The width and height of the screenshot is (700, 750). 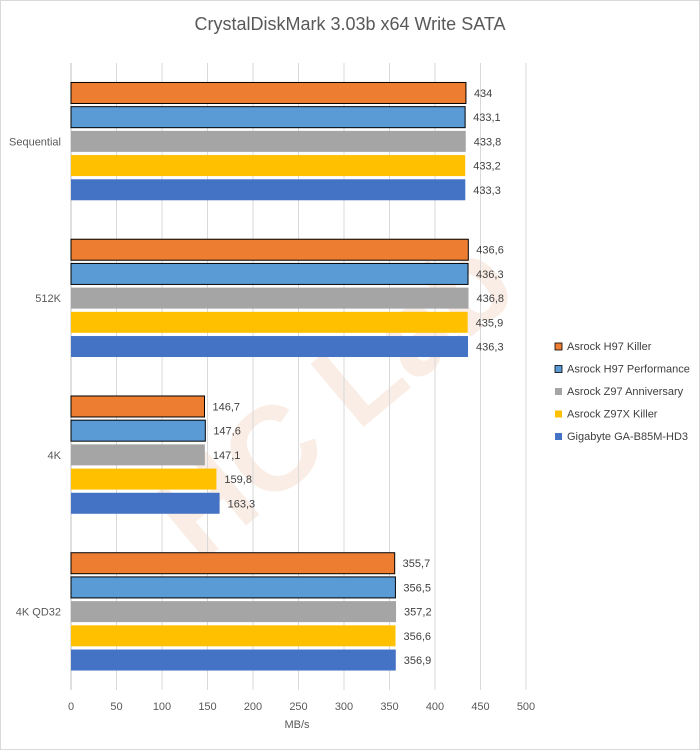 What do you see at coordinates (487, 167) in the screenshot?
I see `data-label: 433,2` at bounding box center [487, 167].